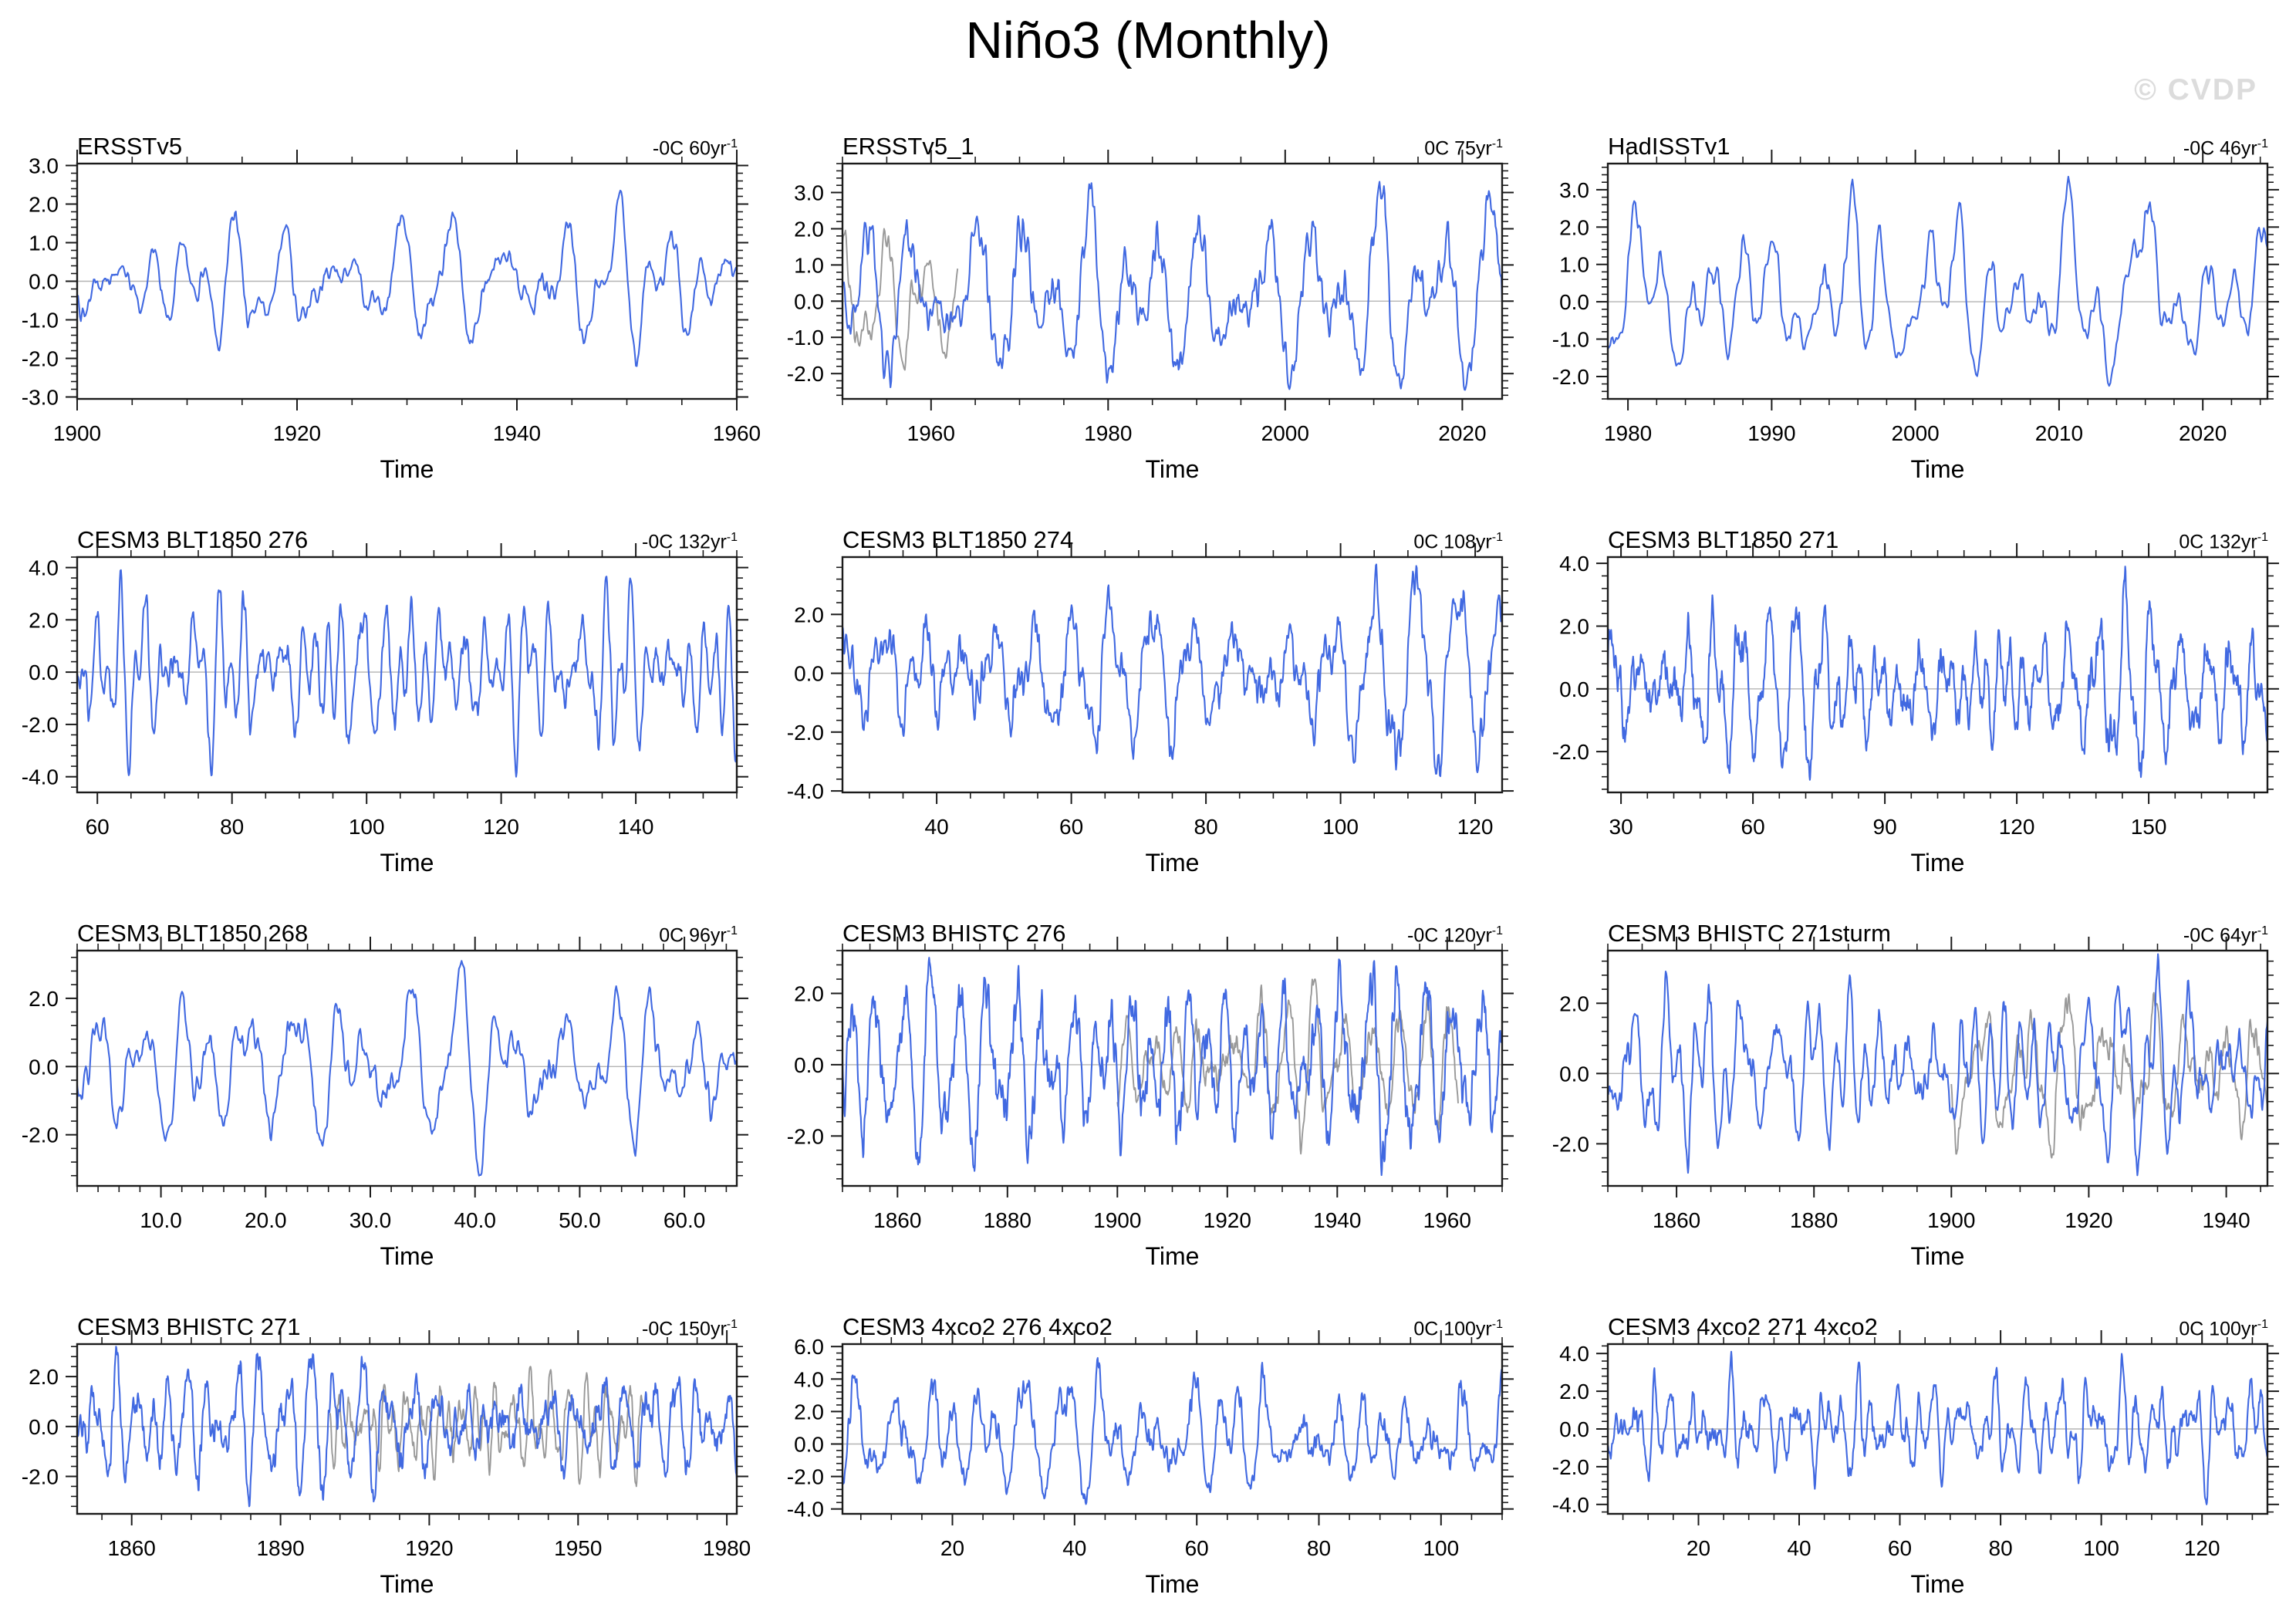 This screenshot has width=2296, height=1618. I want to click on svg-text: 150, so click(2149, 827).